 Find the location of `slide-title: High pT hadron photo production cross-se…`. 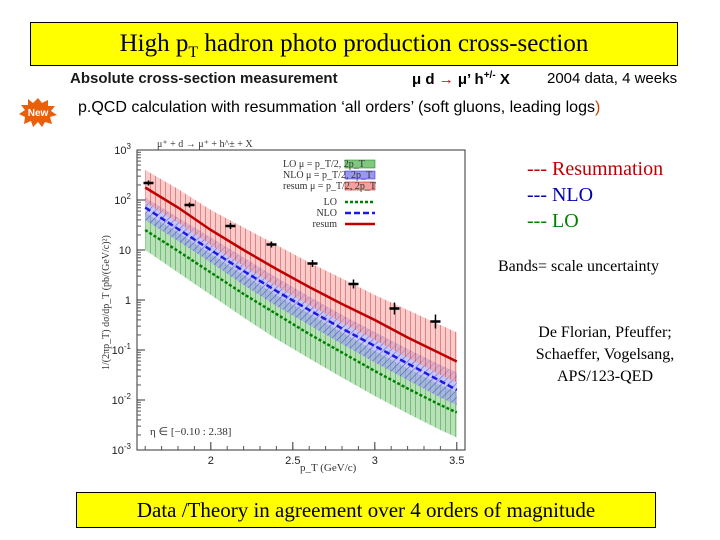

slide-title: High pT hadron photo production cross-se… is located at coordinates (354, 44).